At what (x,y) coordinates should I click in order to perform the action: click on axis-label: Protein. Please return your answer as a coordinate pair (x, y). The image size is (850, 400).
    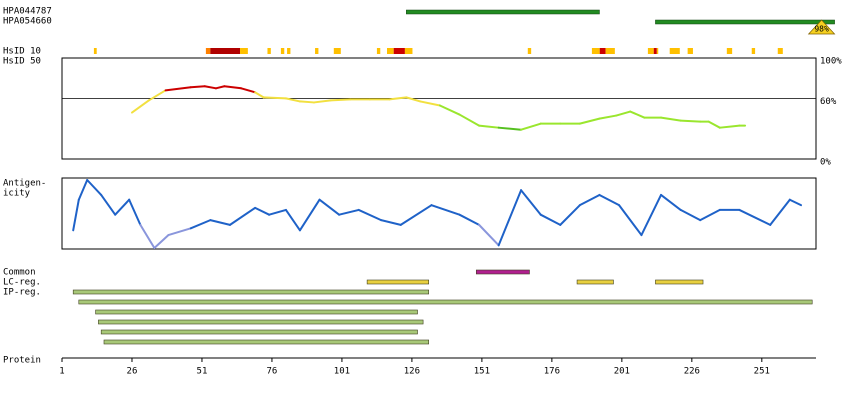
    Looking at the image, I should click on (22, 361).